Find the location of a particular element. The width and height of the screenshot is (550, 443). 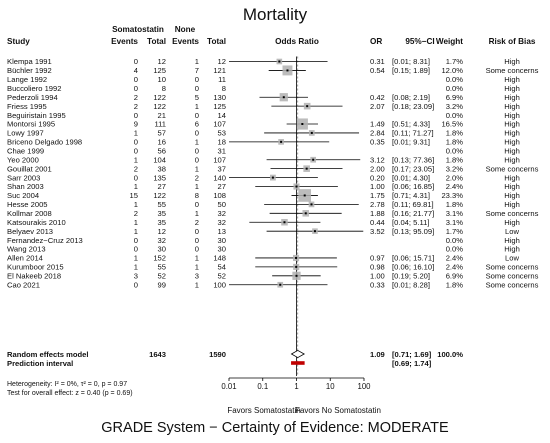

pooled-total-somatostatin: 1643 is located at coordinates (157, 354).